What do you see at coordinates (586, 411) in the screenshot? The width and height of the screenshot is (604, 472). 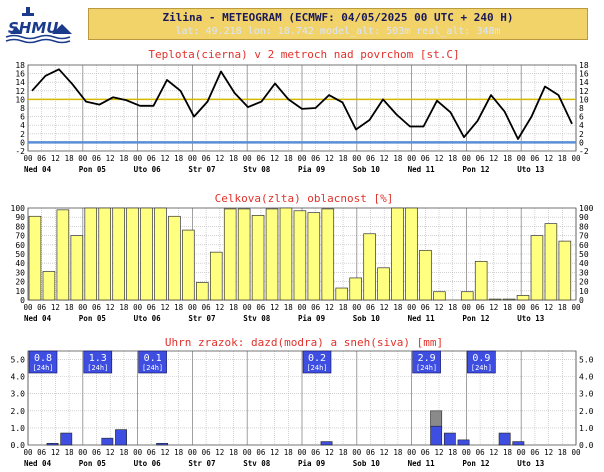 I see `y-tick-label-right: 2.0` at bounding box center [586, 411].